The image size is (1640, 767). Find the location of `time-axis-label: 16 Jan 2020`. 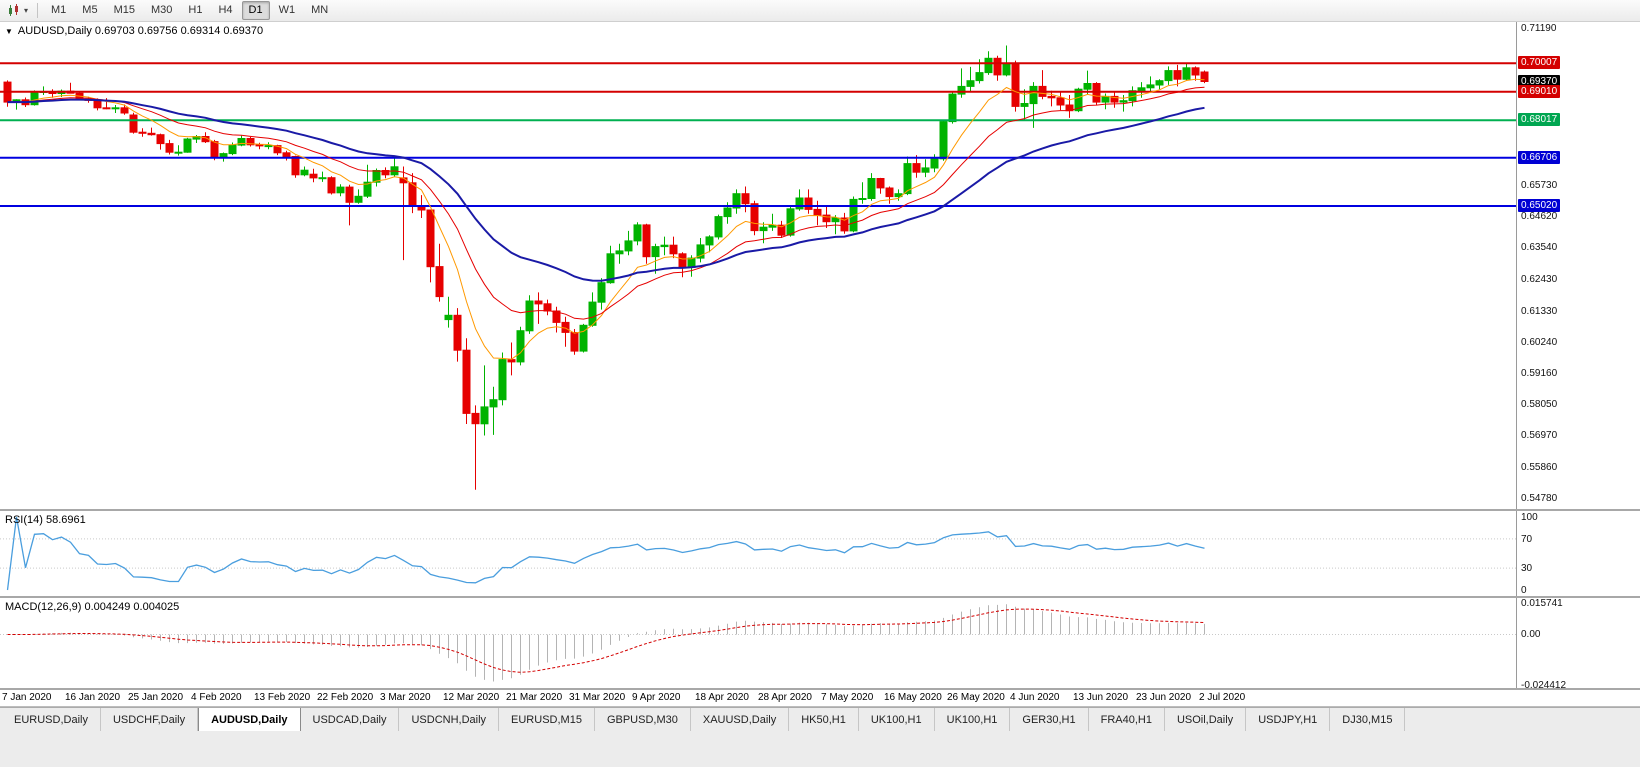

time-axis-label: 16 Jan 2020 is located at coordinates (93, 697).